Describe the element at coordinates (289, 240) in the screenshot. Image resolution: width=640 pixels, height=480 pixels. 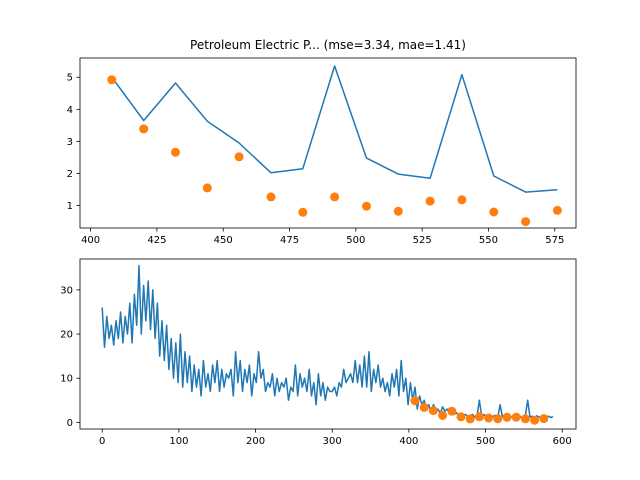
I see `top-x-tick-label: 475` at that location.